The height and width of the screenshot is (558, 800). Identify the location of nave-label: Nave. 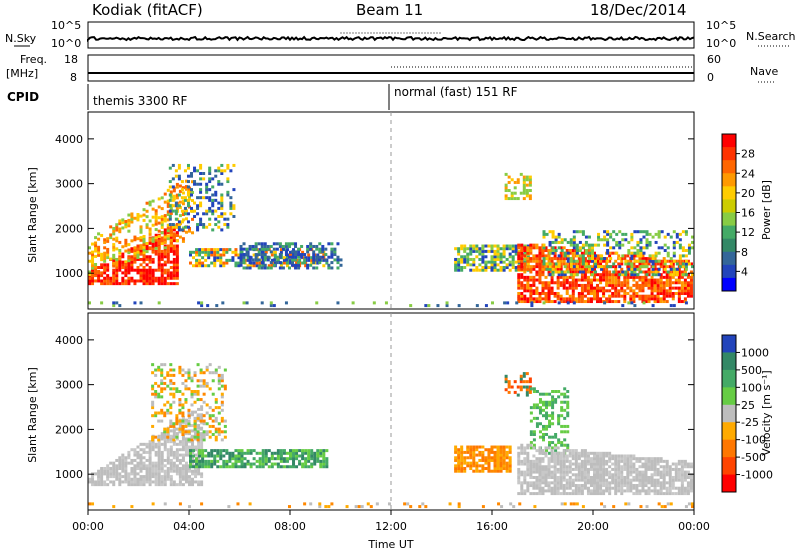
(764, 71).